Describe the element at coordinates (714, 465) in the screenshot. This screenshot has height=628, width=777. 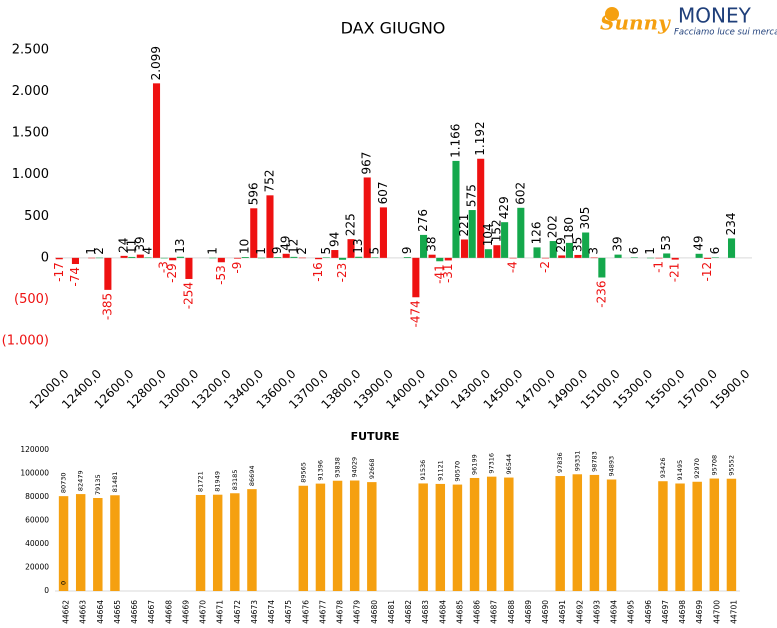
I see `data-label: 95708` at that location.